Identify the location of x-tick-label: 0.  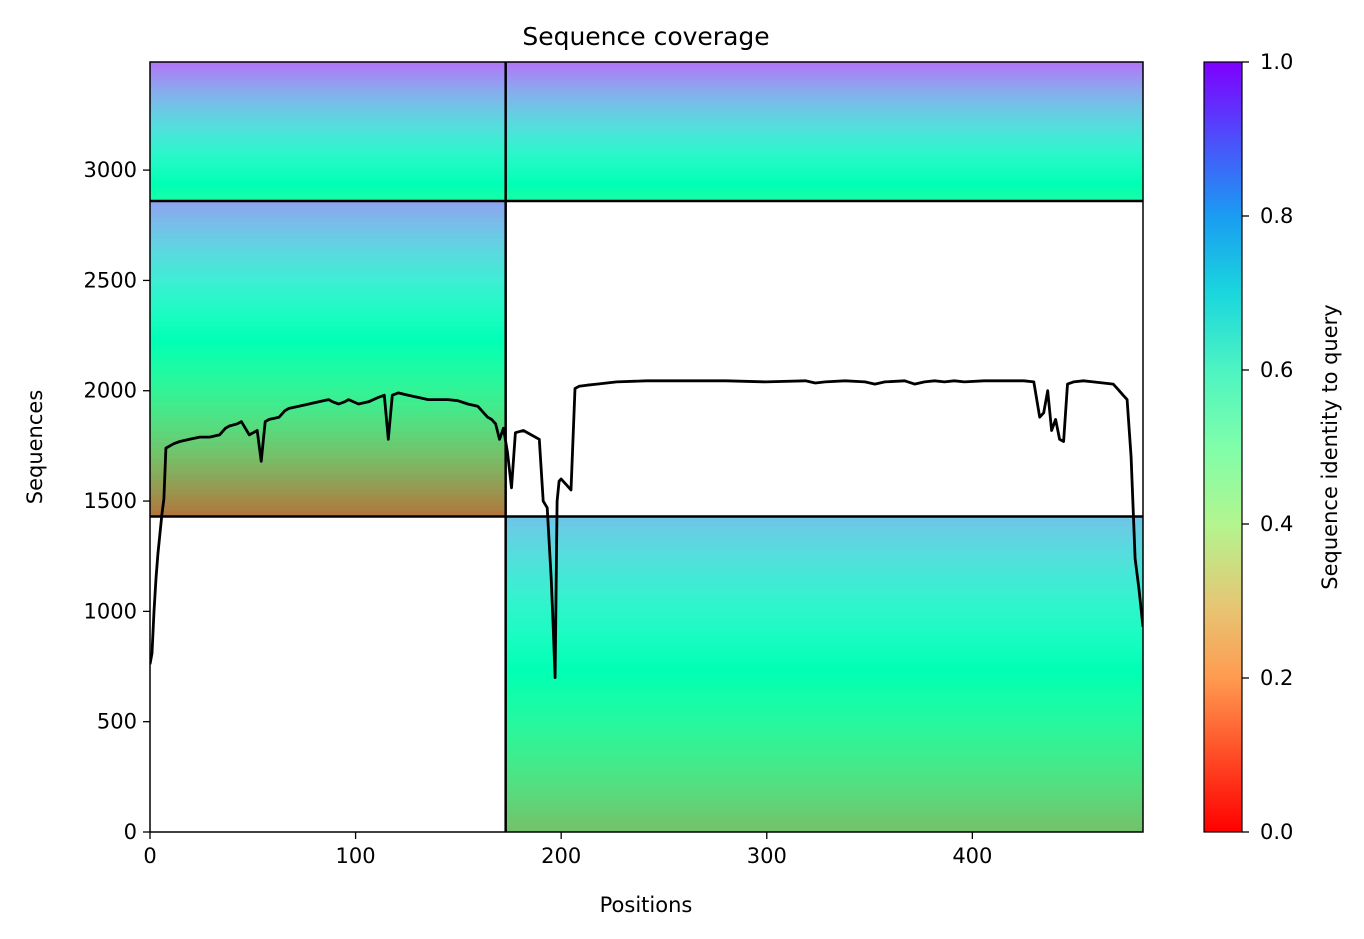
(149, 856).